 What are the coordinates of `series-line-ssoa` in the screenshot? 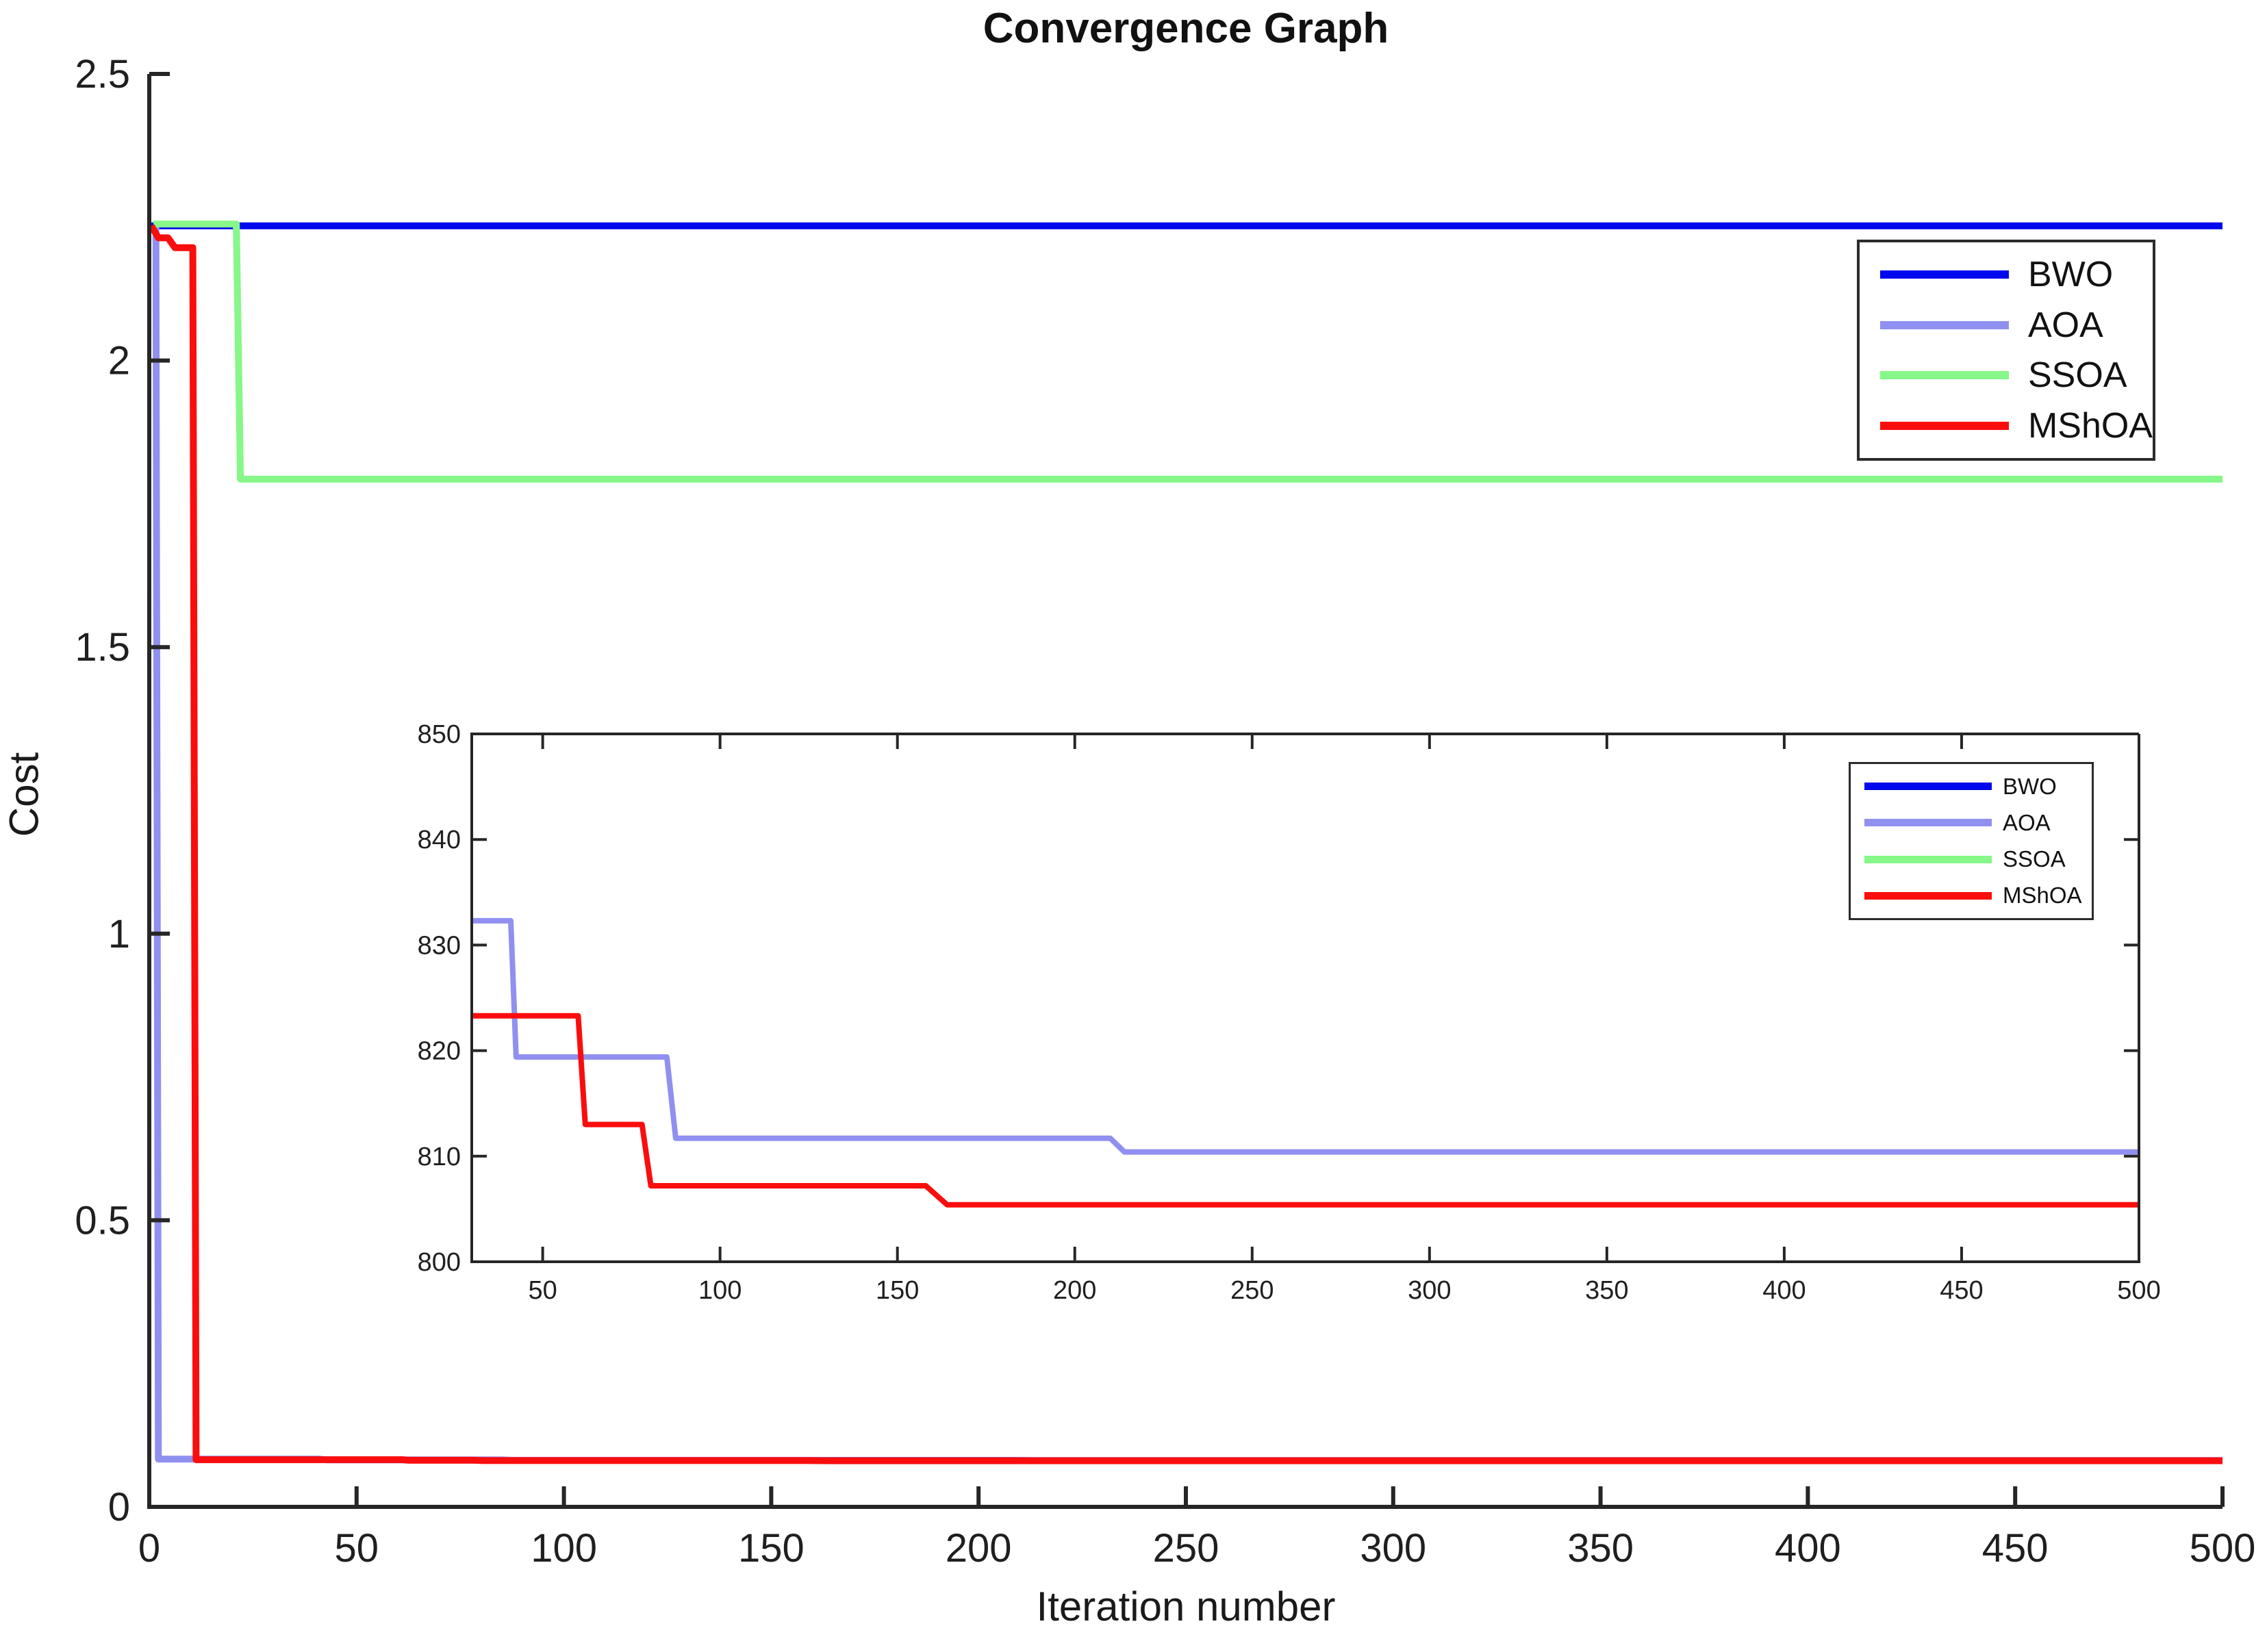 It's located at (1187, 351).